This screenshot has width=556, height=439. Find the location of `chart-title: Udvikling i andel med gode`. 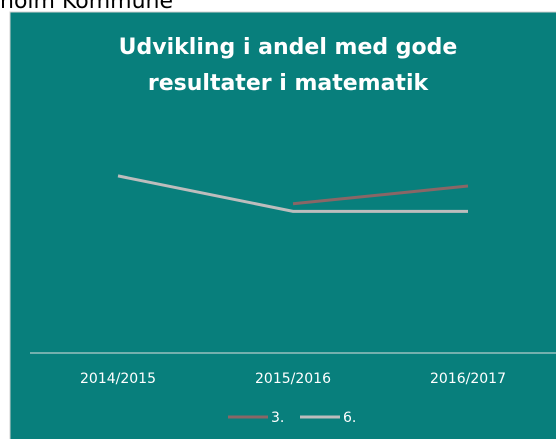

chart-title: Udvikling i andel med gode is located at coordinates (288, 47).